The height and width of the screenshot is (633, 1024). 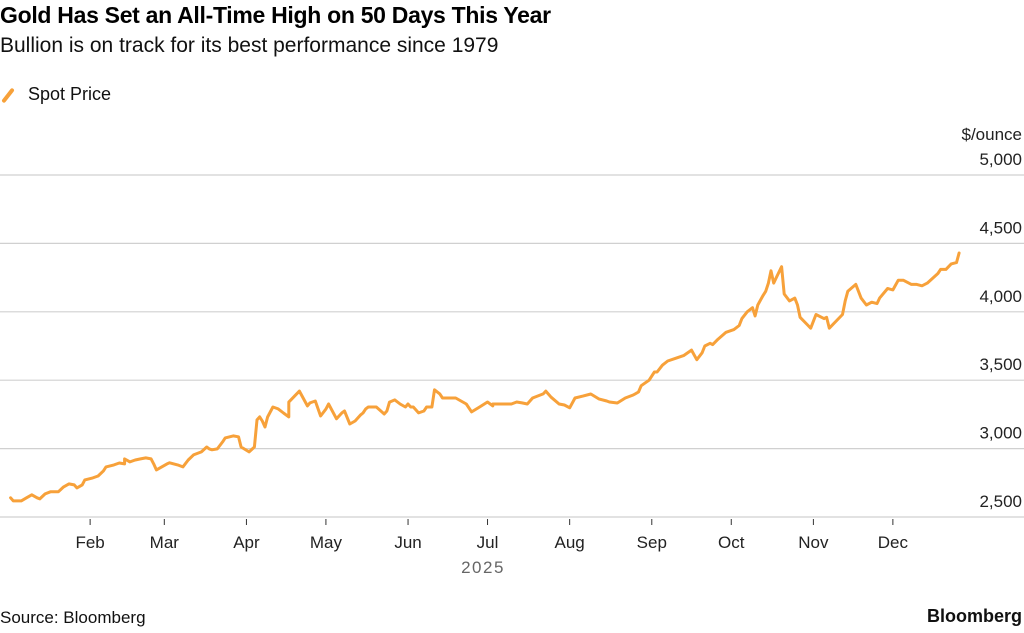 I want to click on y-tick-label-3500: 3,500, so click(x=1000, y=364).